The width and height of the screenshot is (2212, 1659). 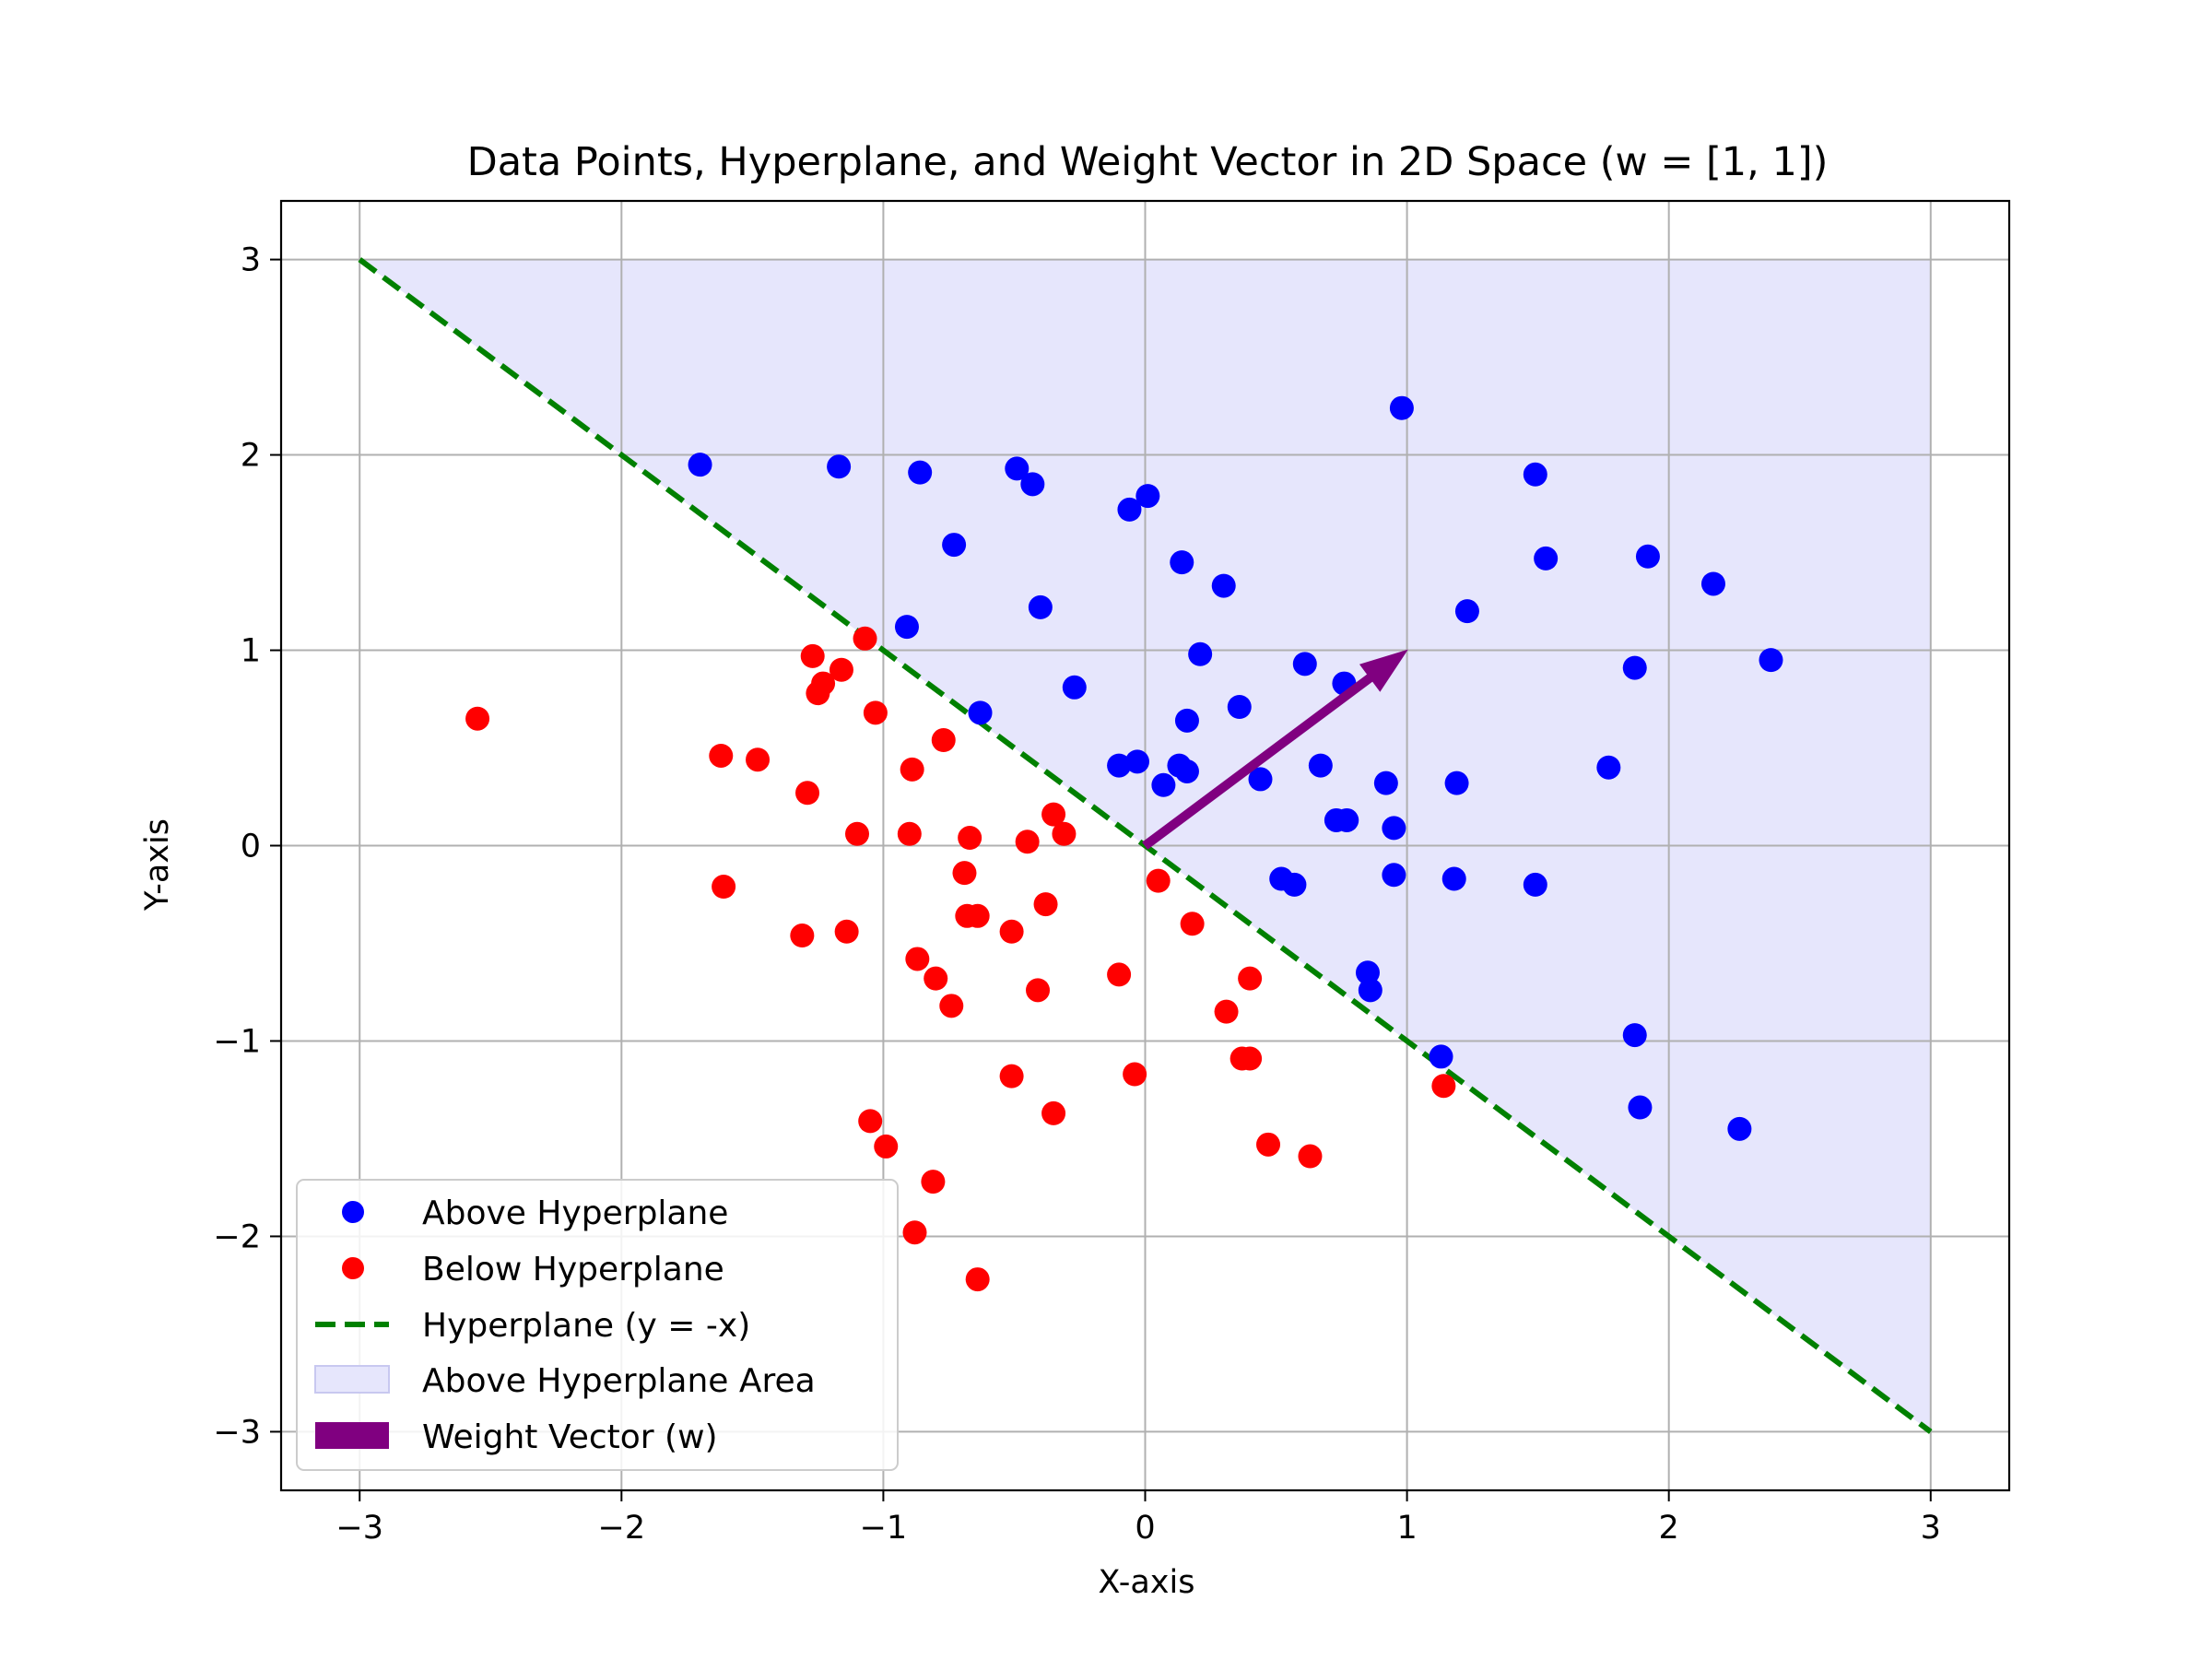 What do you see at coordinates (251, 847) in the screenshot?
I see `y-tick-label: 0` at bounding box center [251, 847].